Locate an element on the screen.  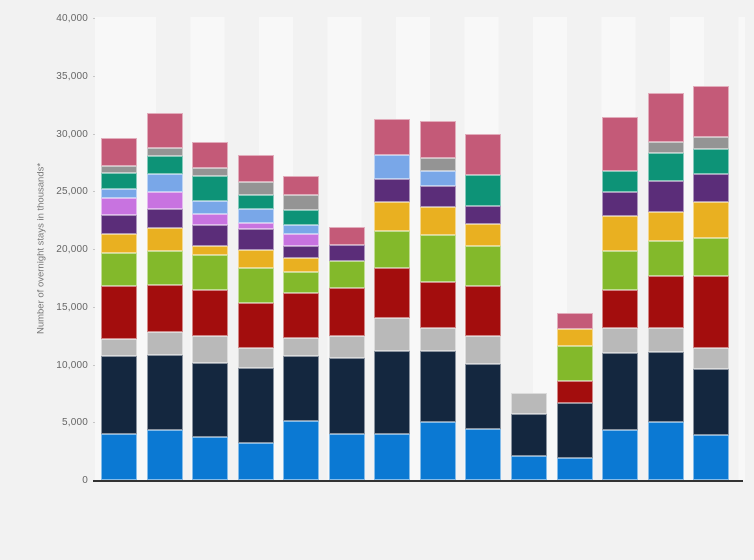
bar-2-segment-teal is located at coordinates (164, 165).